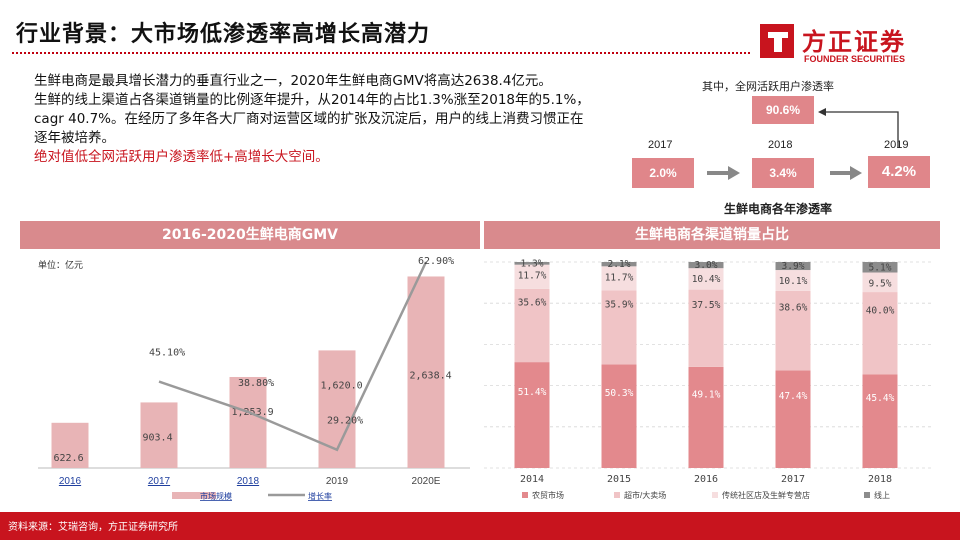  Describe the element at coordinates (532, 479) in the screenshot. I see `channel-x-tick: 2014` at that location.